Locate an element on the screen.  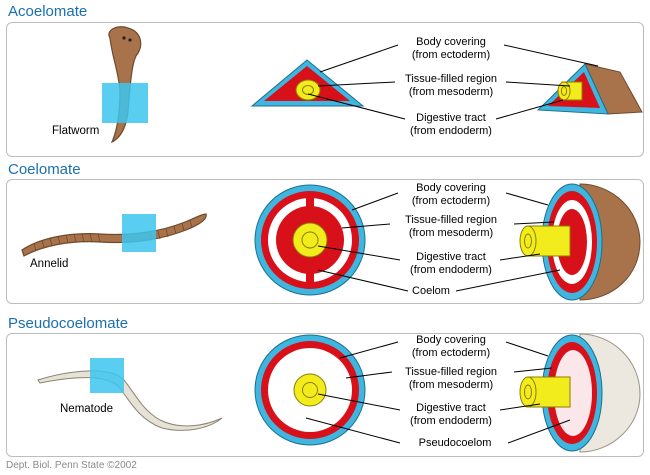
flatworm-section-highlight is located at coordinates (125, 103).